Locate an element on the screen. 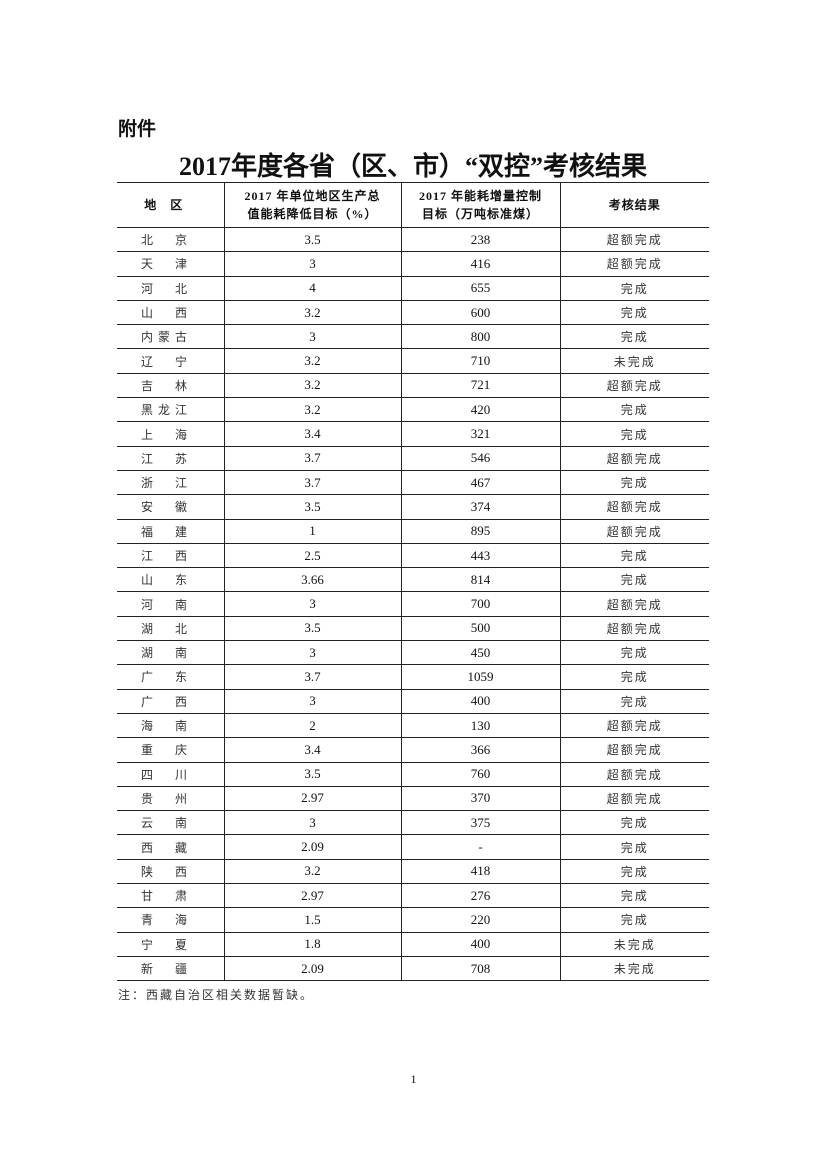  region-name: 内蒙古 is located at coordinates (164, 337).